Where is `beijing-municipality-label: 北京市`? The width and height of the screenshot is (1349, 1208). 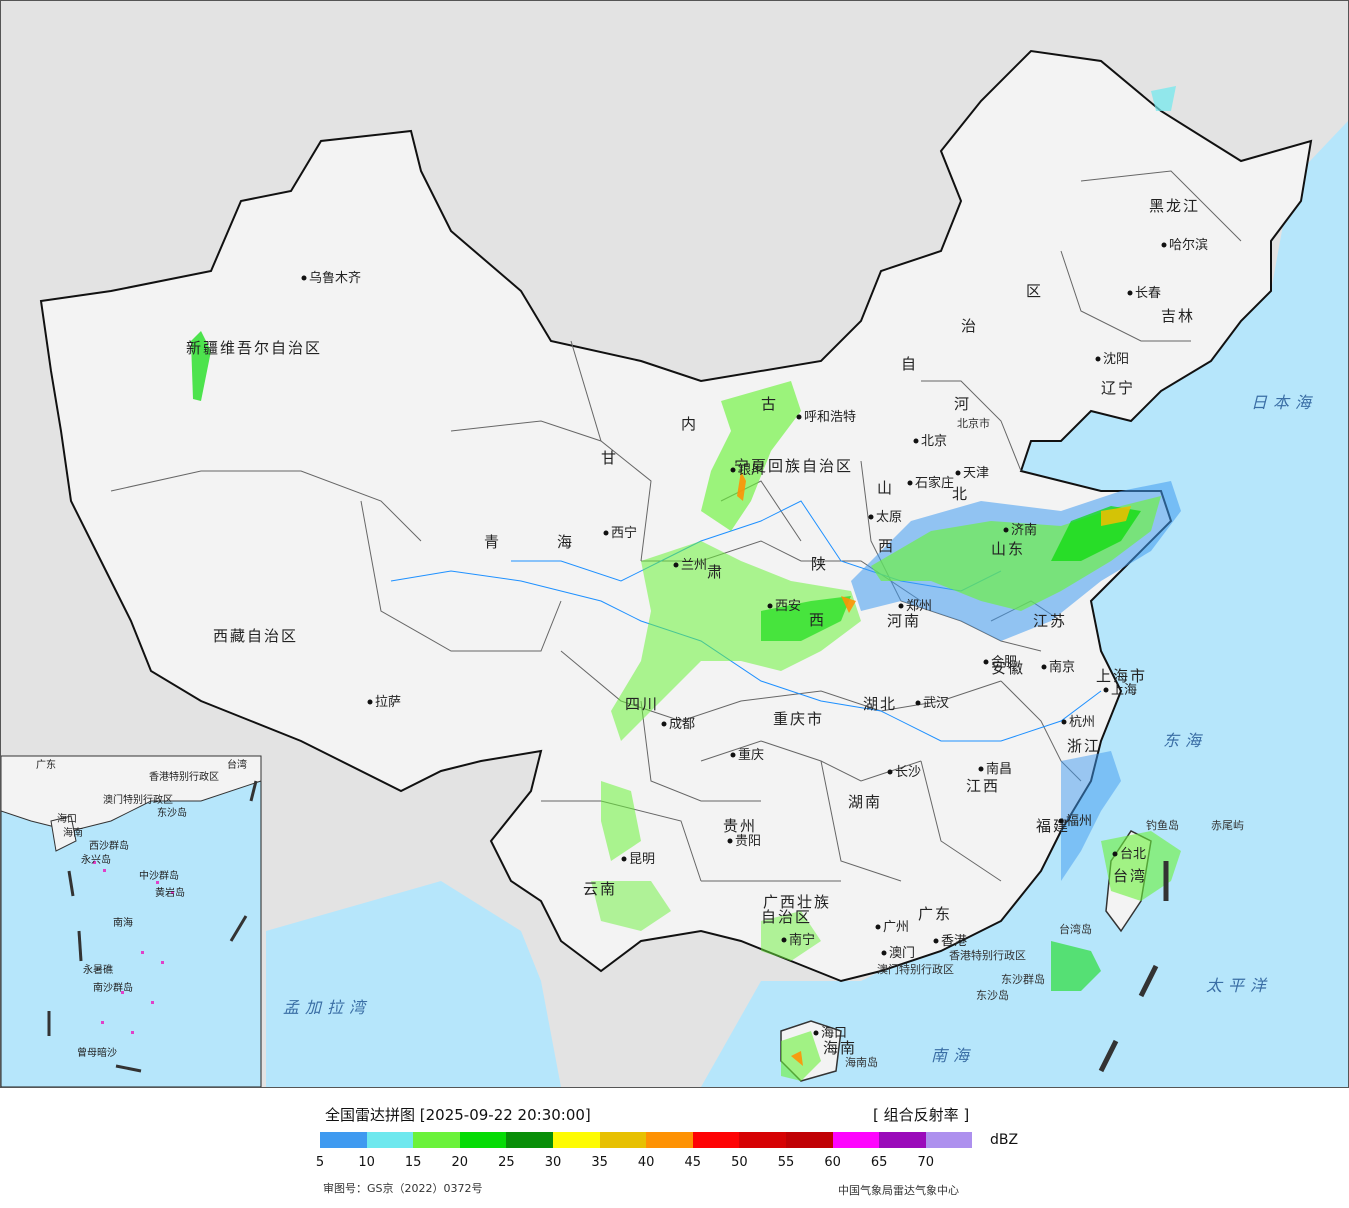
beijing-municipality-label: 北京市 is located at coordinates (973, 423).